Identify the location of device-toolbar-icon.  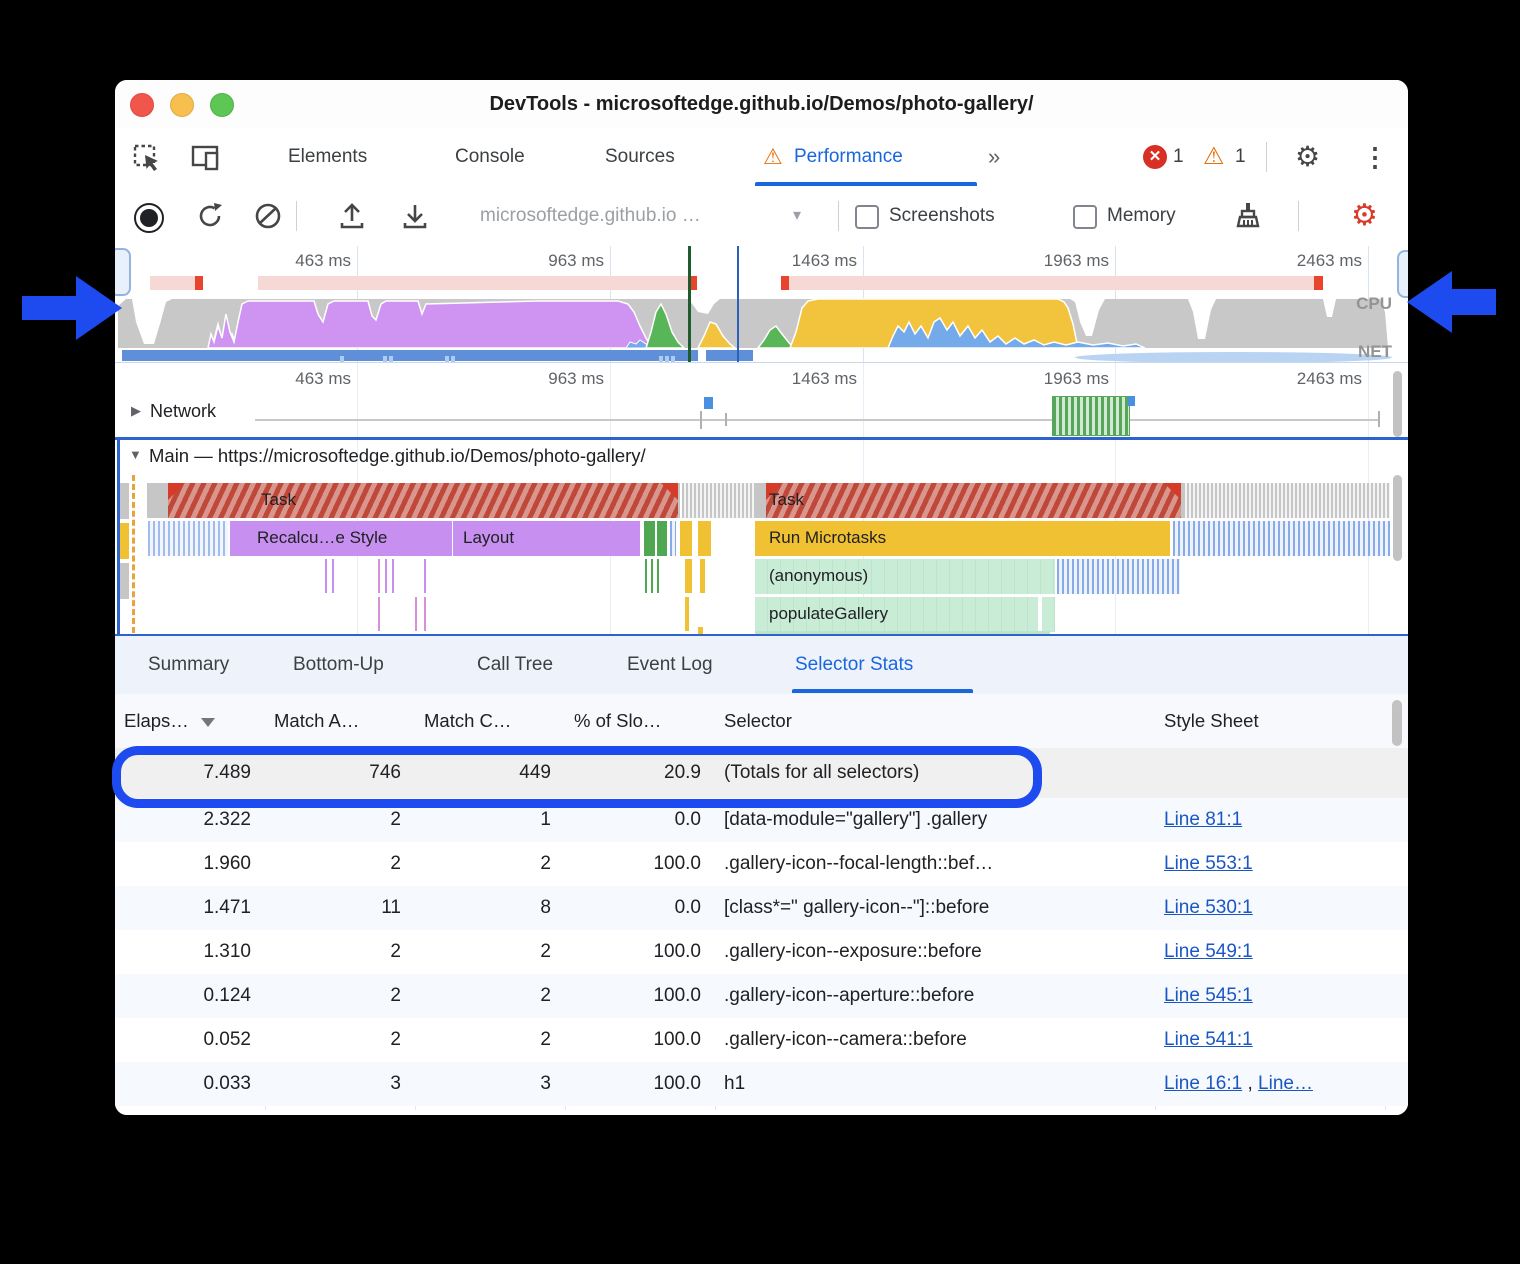
(206, 158).